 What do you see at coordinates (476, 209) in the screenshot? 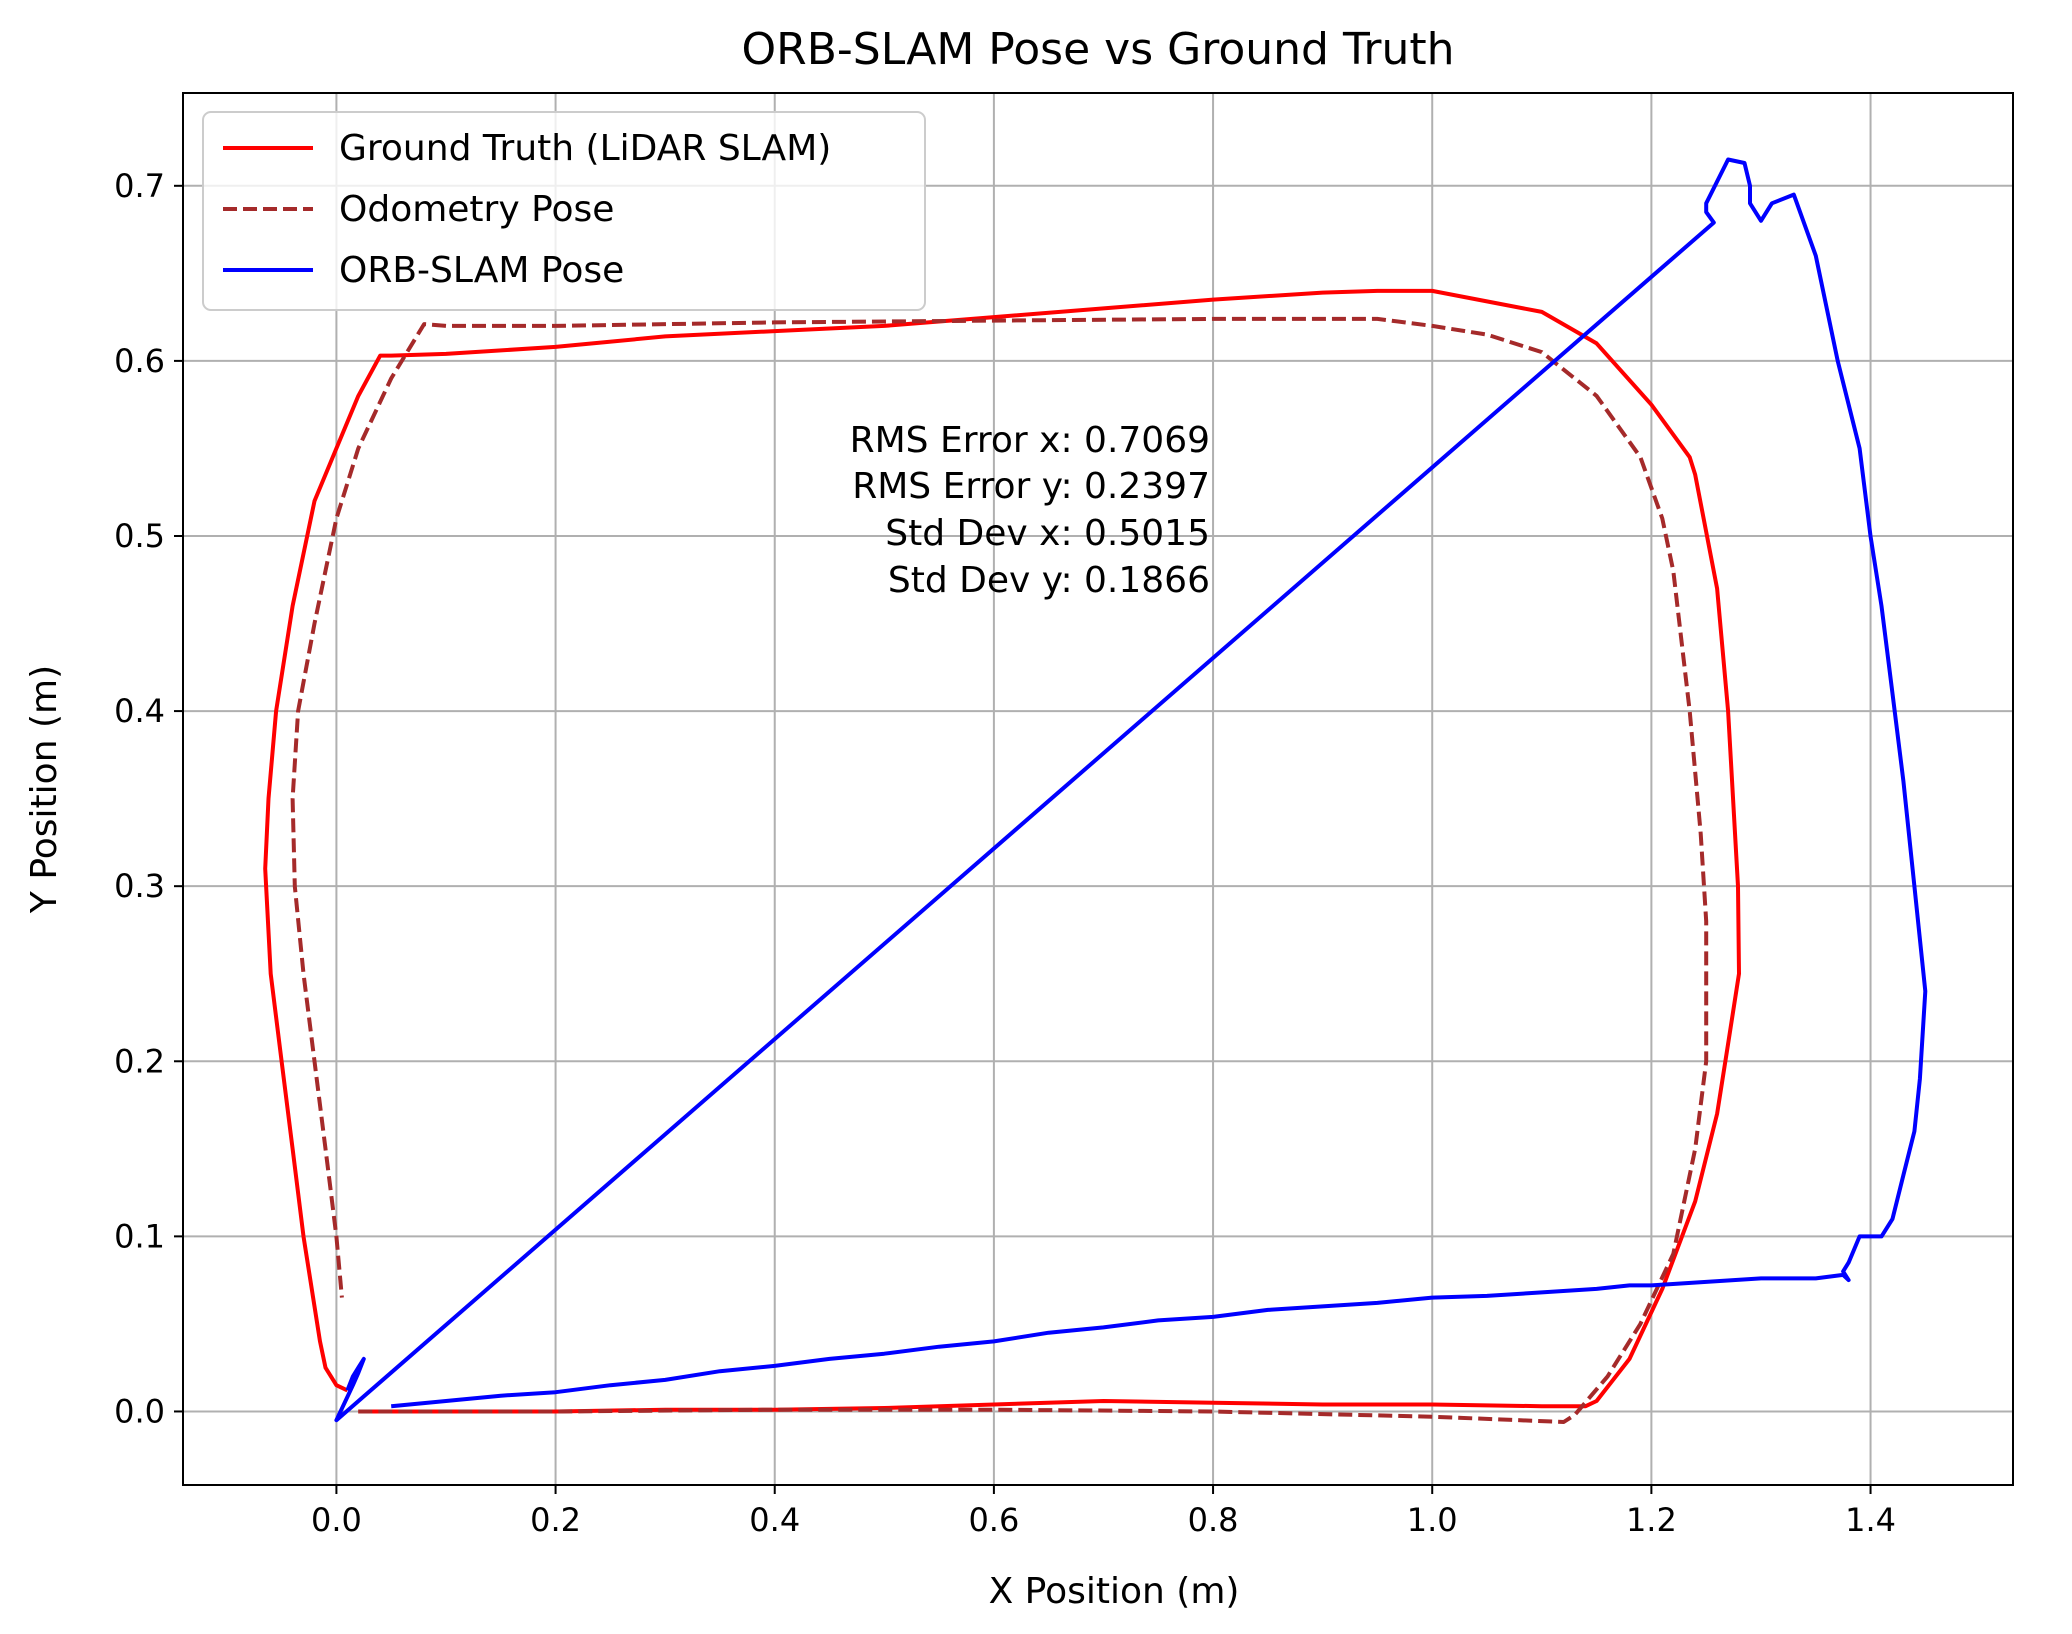
I see `legend-label-odometry: Odometry Pose` at bounding box center [476, 209].